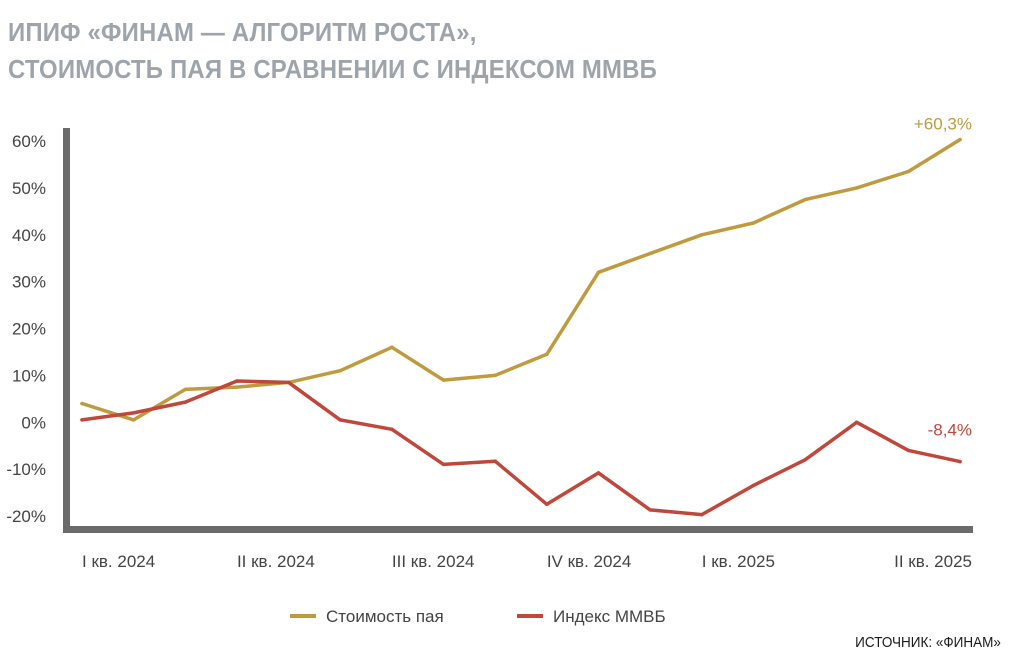  What do you see at coordinates (385, 616) in the screenshot?
I see `legend-label: Стоимость пая` at bounding box center [385, 616].